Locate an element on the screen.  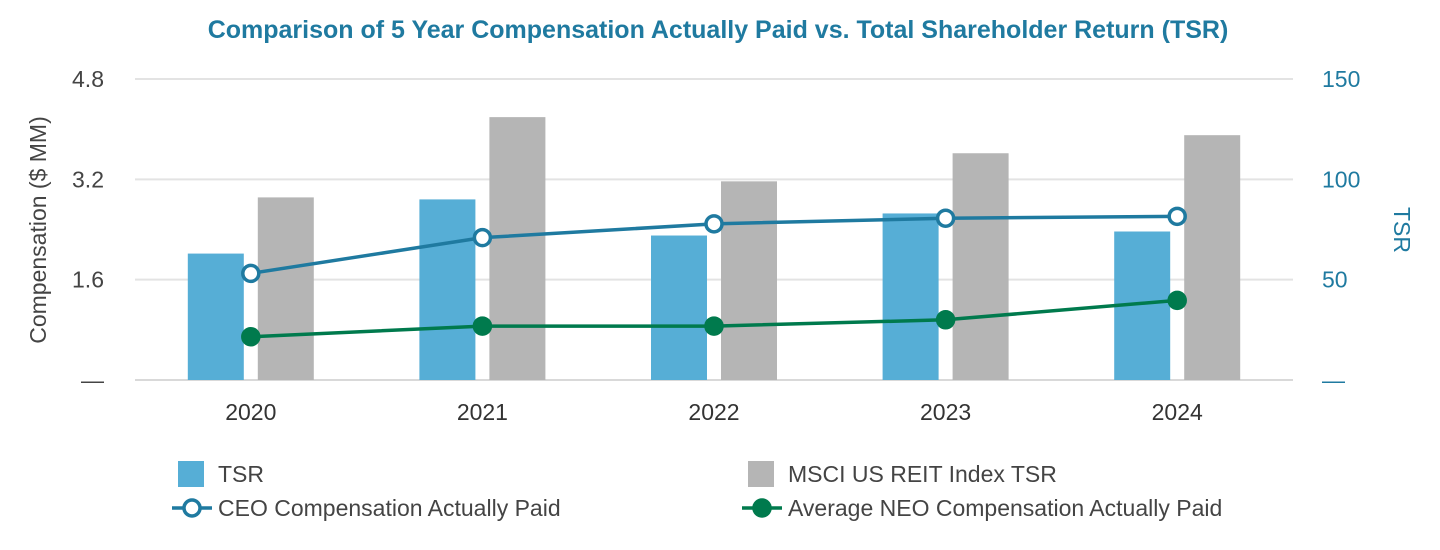
left-axis-tick-label: 4.8 is located at coordinates (88, 79).